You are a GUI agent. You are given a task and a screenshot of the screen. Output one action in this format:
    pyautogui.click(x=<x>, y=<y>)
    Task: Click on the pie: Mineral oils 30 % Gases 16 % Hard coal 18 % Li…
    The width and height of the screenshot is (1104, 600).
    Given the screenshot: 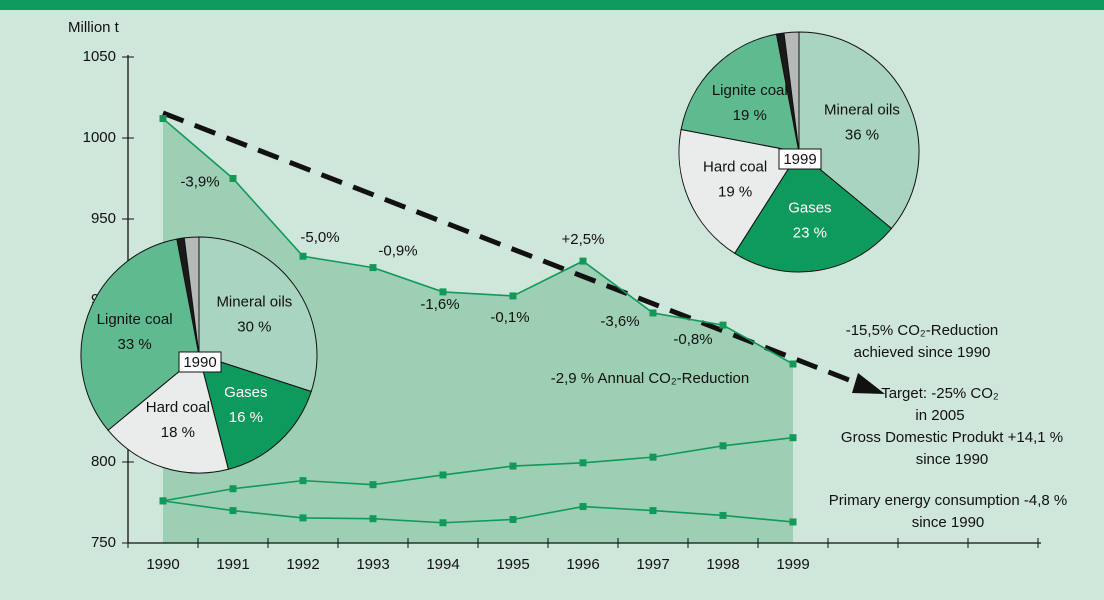 What is the action you would take?
    pyautogui.click(x=199, y=355)
    